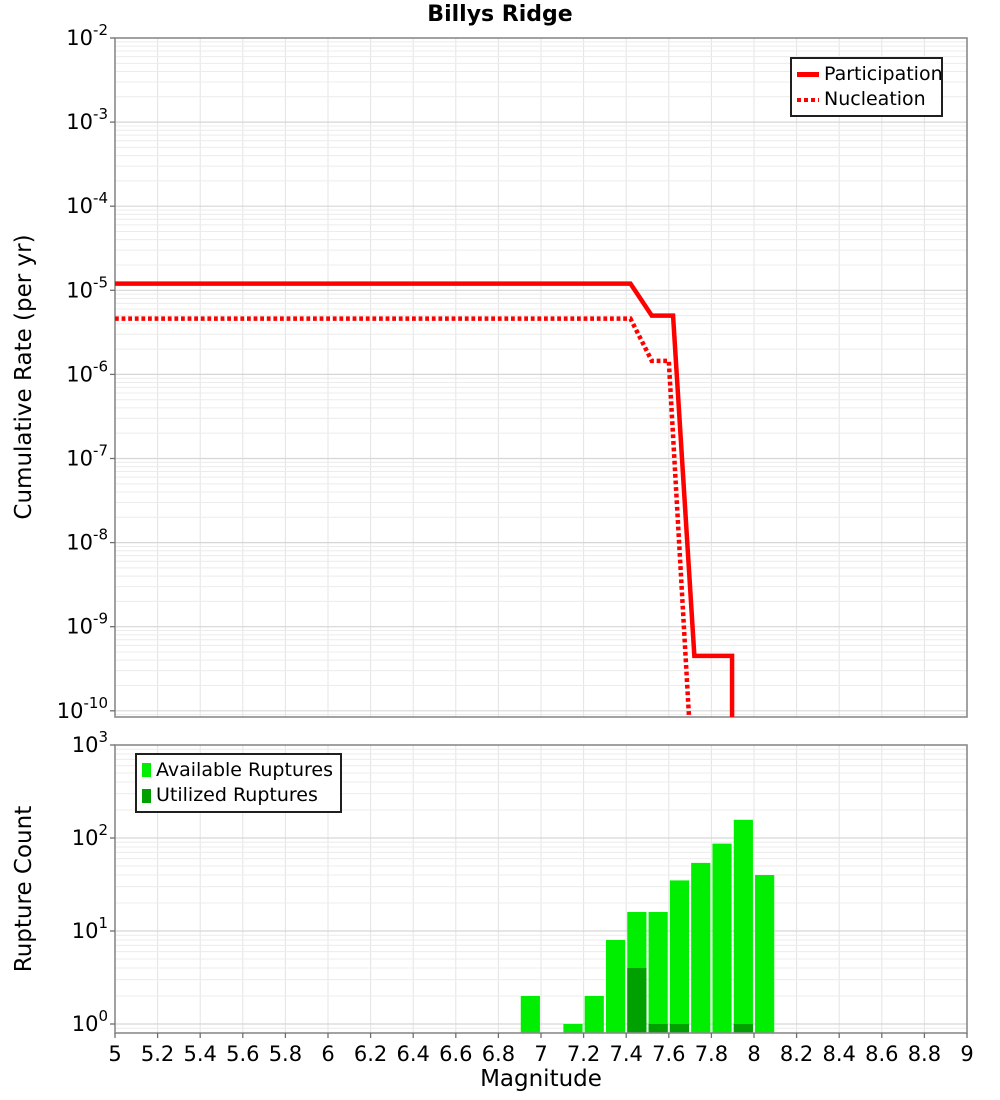 Image resolution: width=1000 pixels, height=1100 pixels. Describe the element at coordinates (808, 99) in the screenshot. I see `nucleation-line-icon` at that location.